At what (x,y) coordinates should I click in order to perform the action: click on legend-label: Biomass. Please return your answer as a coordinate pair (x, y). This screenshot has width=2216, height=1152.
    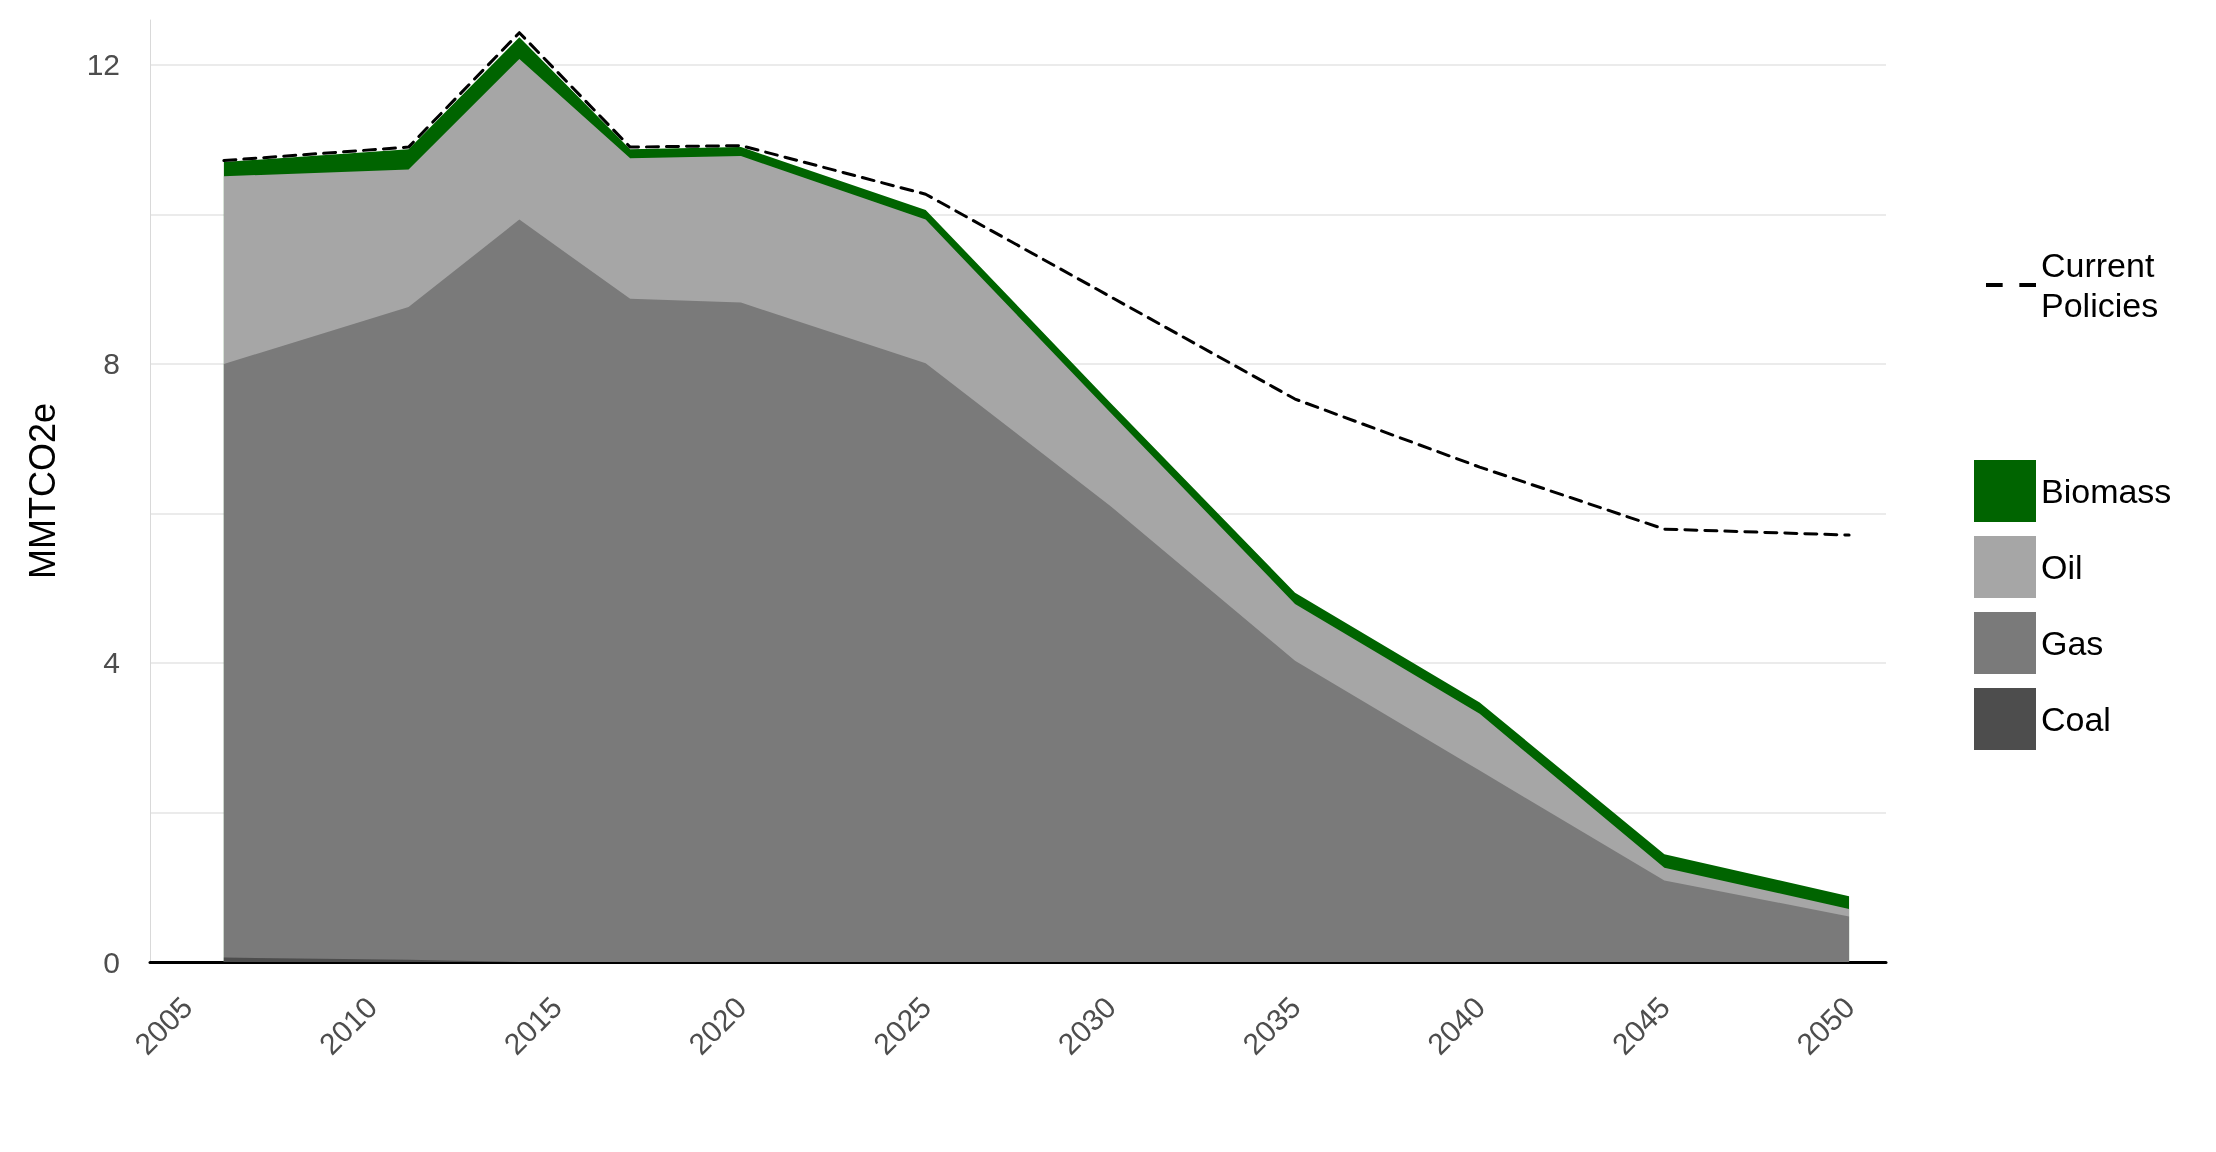
    Looking at the image, I should click on (2106, 491).